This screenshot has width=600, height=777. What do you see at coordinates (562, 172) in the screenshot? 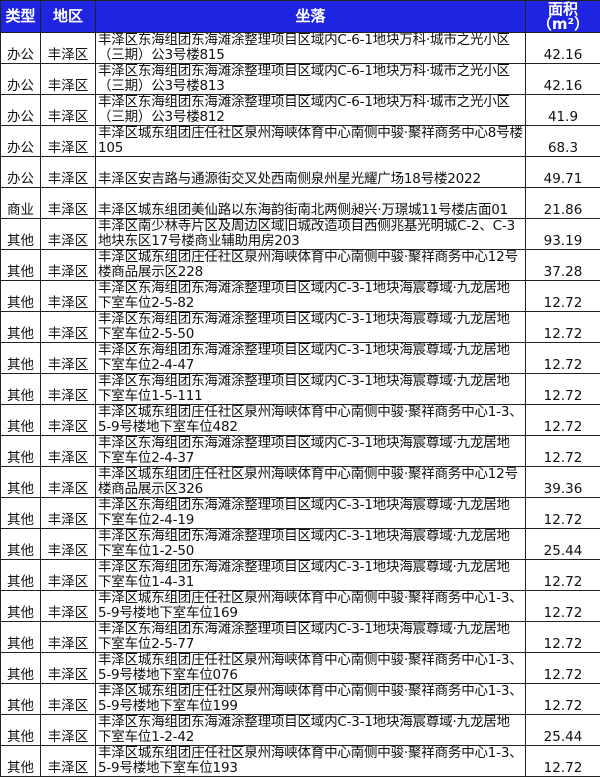
I see `cell-area: 49.71` at bounding box center [562, 172].